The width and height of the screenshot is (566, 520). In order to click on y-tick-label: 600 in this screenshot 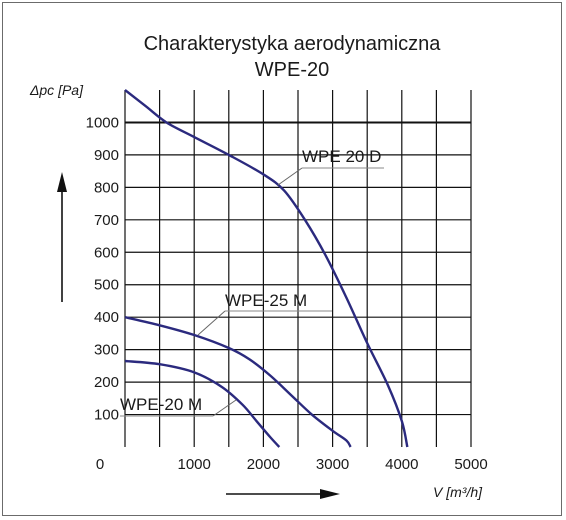, I will do `click(106, 252)`.